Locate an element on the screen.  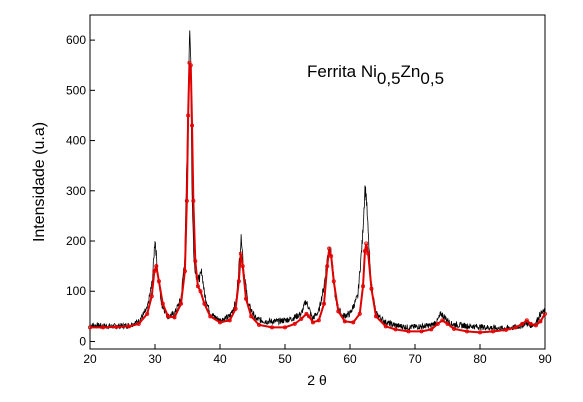
y-tick-label: 100 is located at coordinates (76, 291).